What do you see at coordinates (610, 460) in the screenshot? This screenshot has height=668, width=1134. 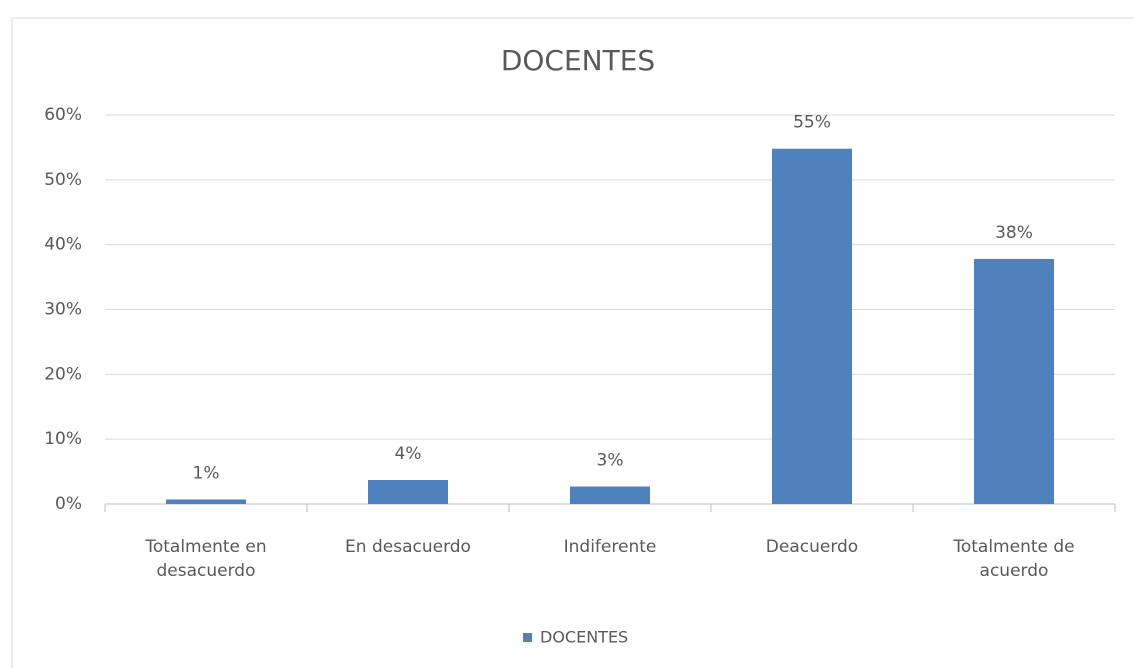 I see `data-label: 3%` at bounding box center [610, 460].